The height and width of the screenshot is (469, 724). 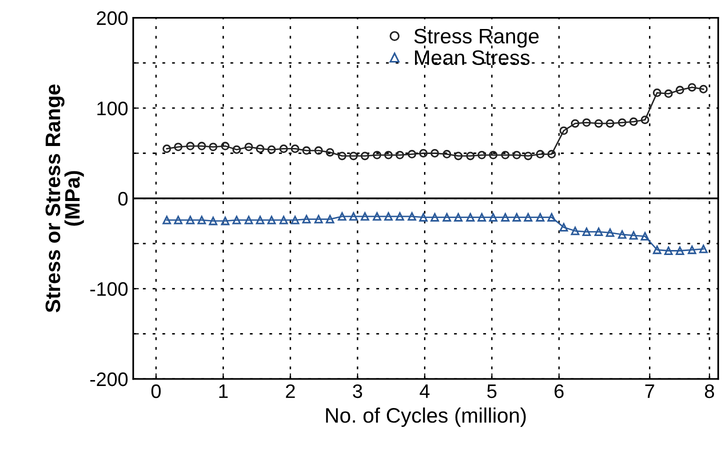 What do you see at coordinates (156, 391) in the screenshot?
I see `x-tick-label: 0` at bounding box center [156, 391].